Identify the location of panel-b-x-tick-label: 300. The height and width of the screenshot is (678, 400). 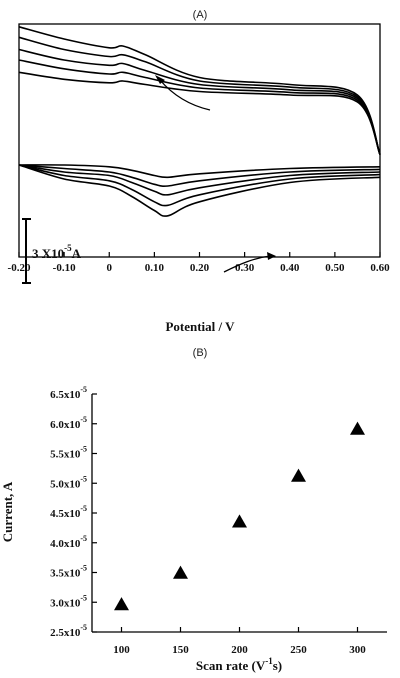
(357, 650).